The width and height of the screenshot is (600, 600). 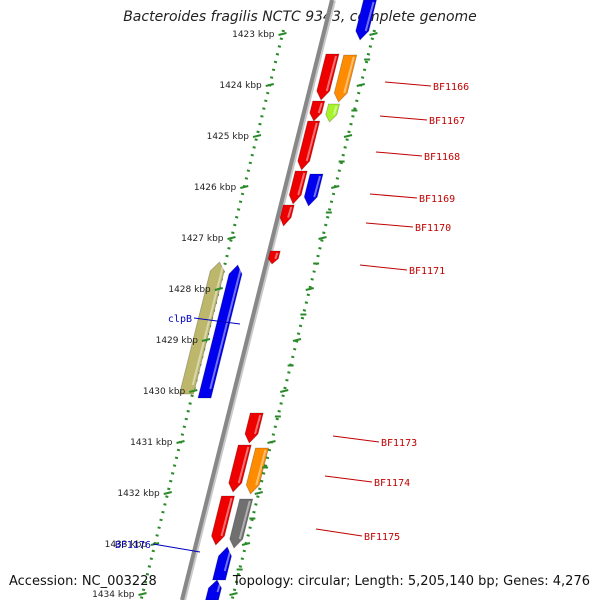 I want to click on ruler-tick-label: 1423 kbp, so click(x=253, y=35).